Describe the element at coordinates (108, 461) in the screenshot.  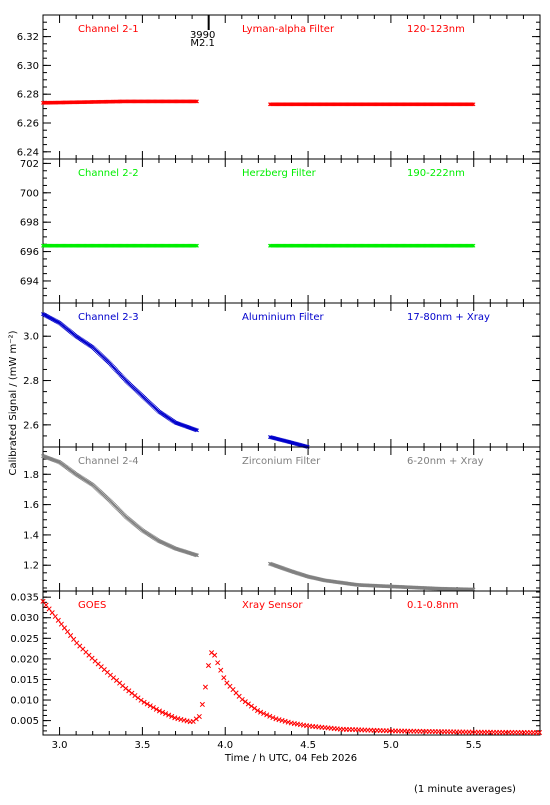
I see `panel-channel-label: Channel 2-4` at that location.